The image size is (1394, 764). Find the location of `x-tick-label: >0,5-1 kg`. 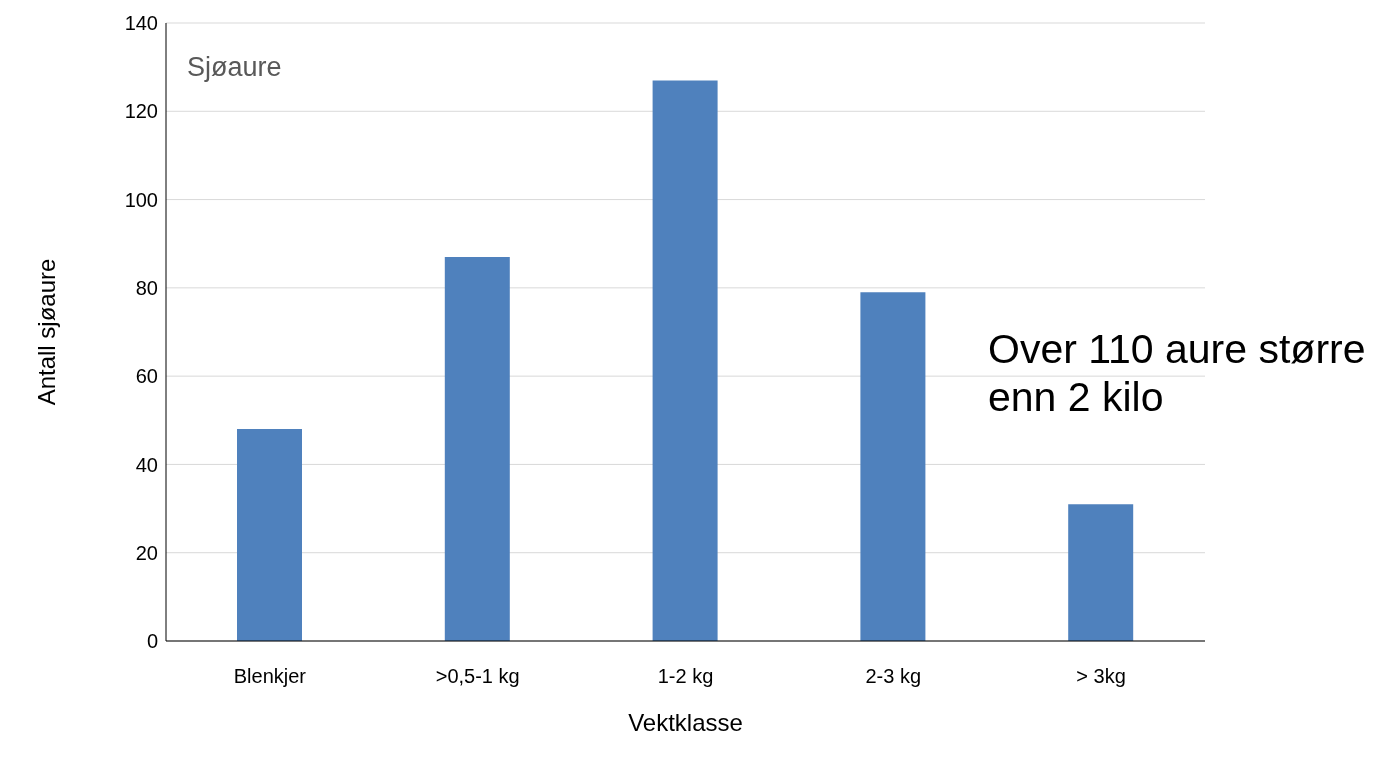

x-tick-label: >0,5-1 kg is located at coordinates (477, 676).